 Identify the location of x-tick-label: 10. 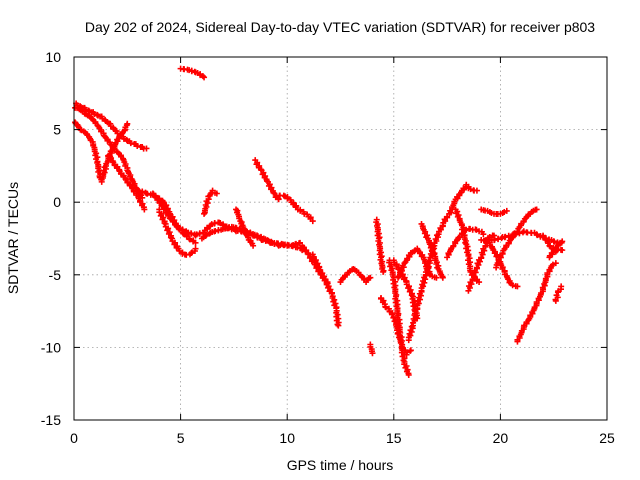
(287, 438).